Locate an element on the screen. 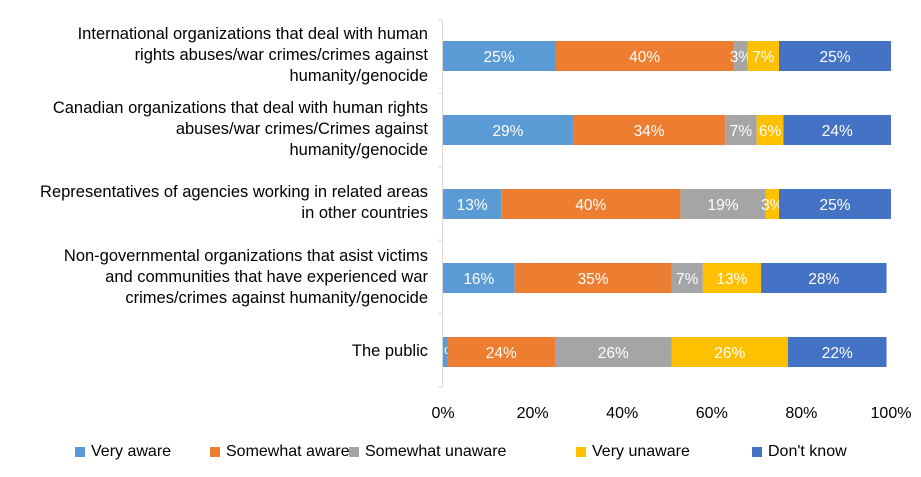 Image resolution: width=921 pixels, height=477 pixels. data-label: 19% is located at coordinates (722, 205).